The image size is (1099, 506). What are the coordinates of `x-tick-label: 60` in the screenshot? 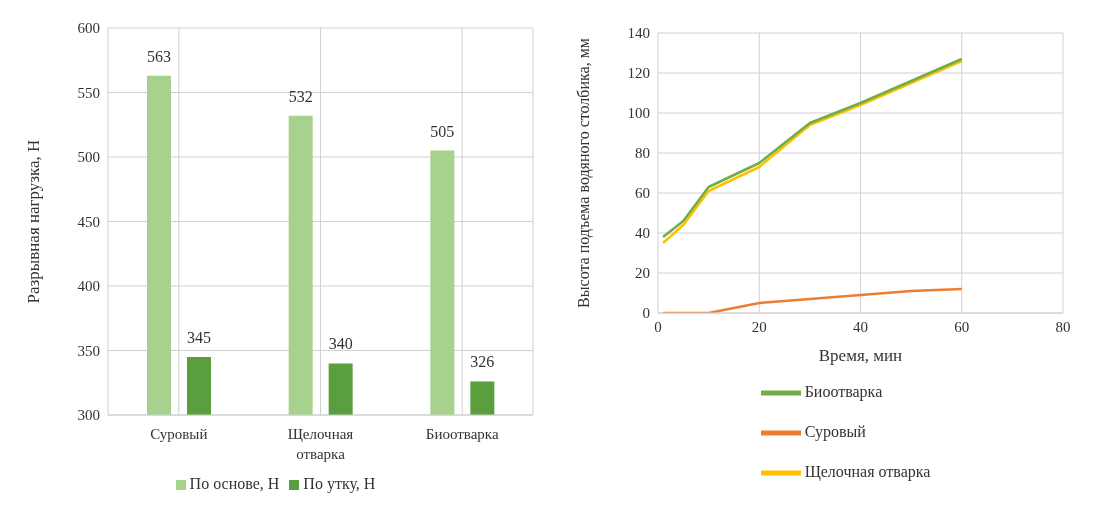 It's located at (962, 326).